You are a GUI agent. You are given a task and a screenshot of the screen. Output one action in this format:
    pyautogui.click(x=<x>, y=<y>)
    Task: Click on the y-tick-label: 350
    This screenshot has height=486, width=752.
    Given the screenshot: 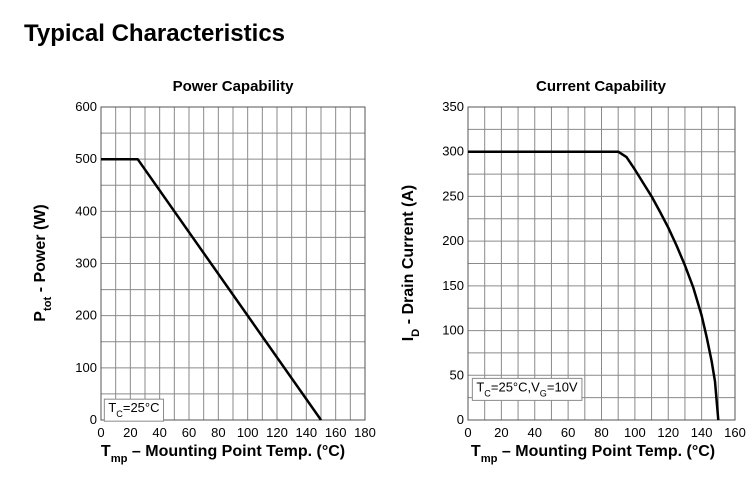 What is the action you would take?
    pyautogui.click(x=453, y=106)
    